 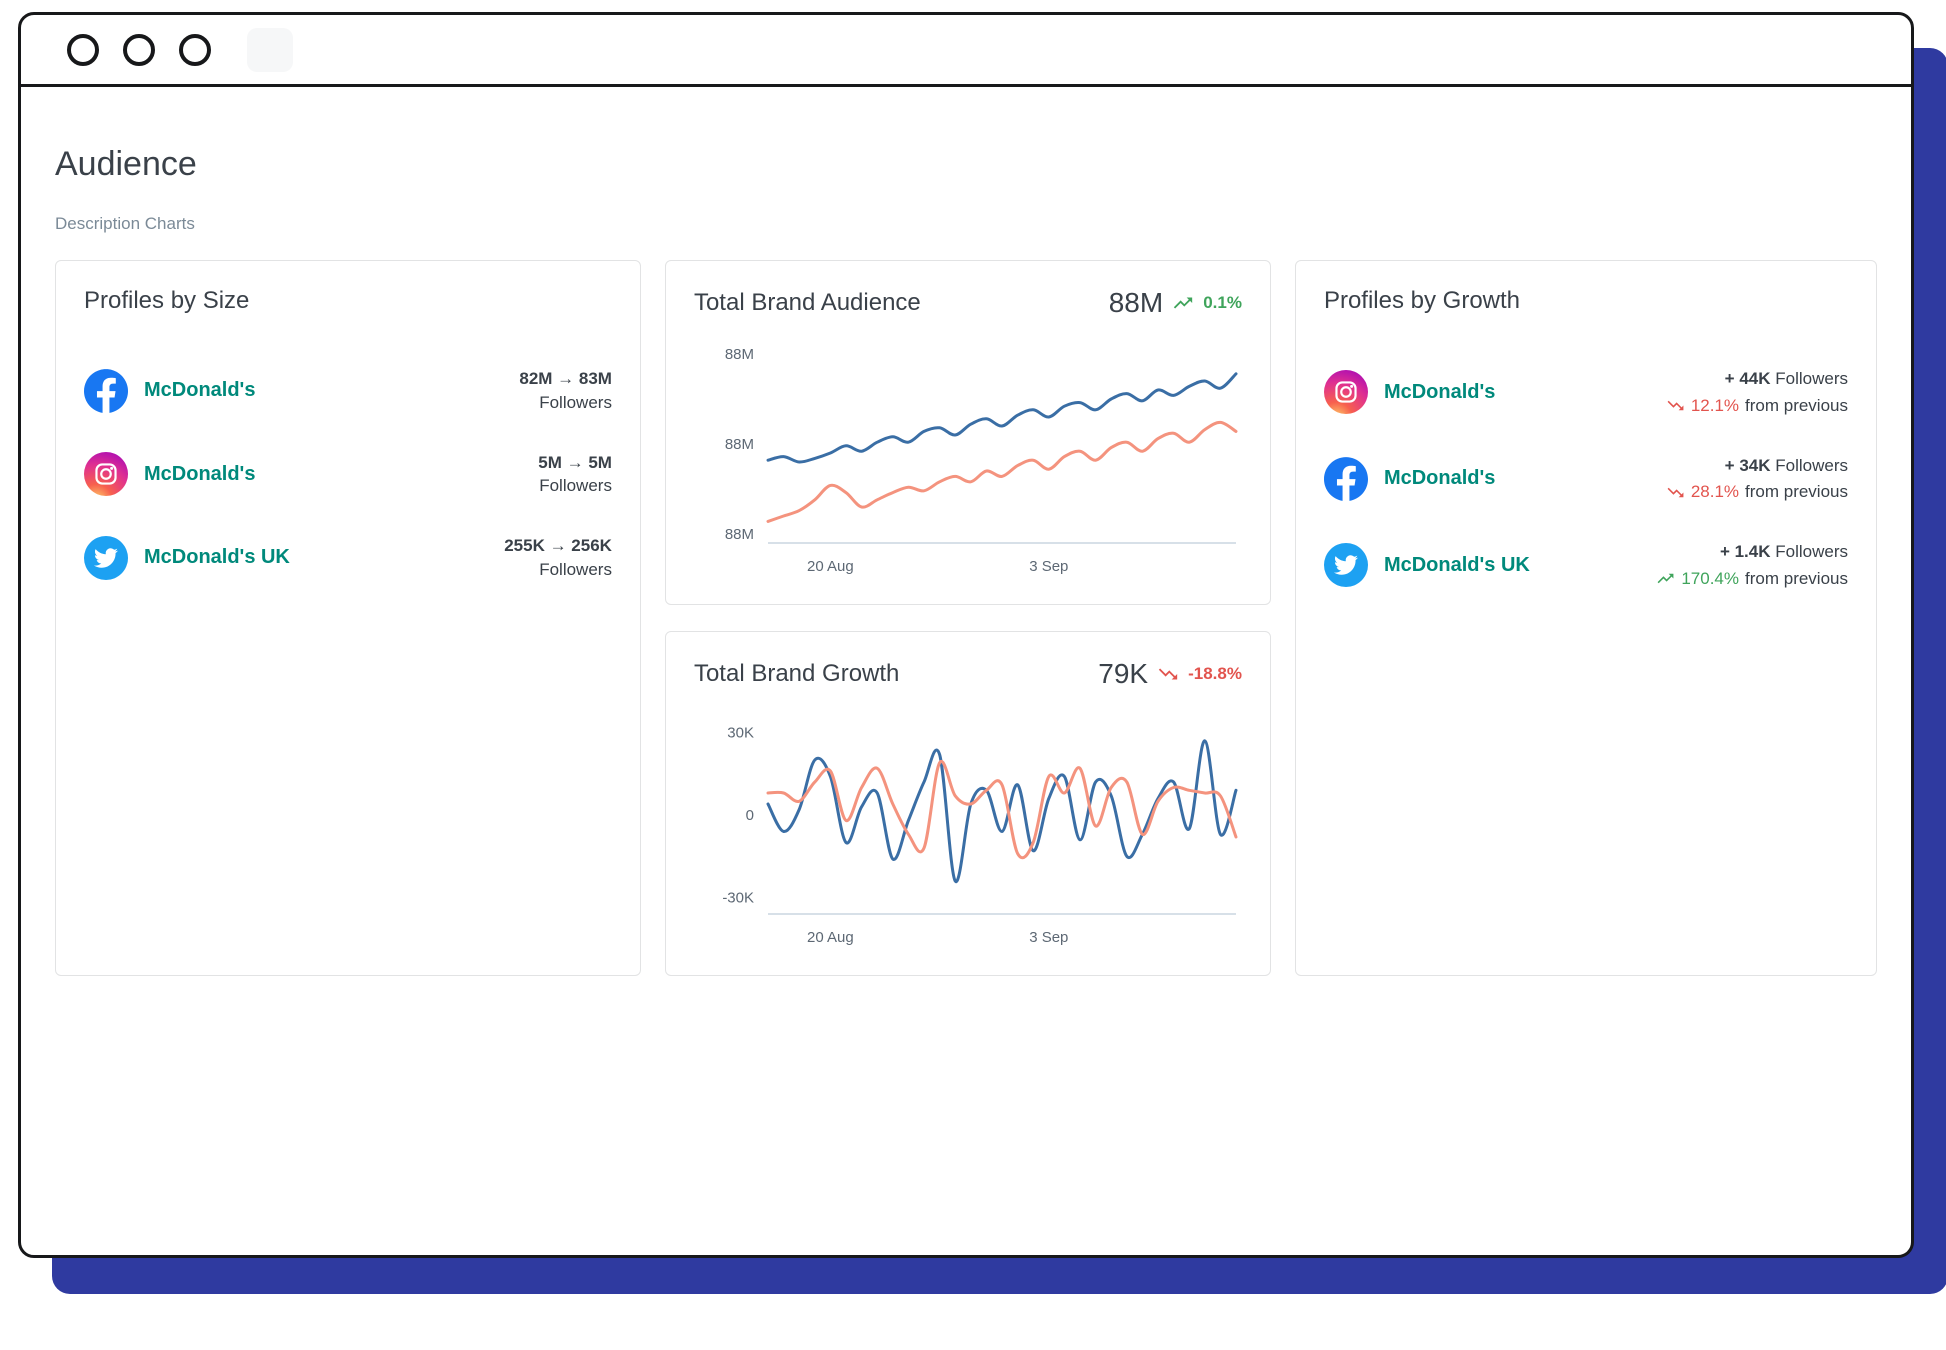 I want to click on follower-change: + 34K Followers, so click(x=1757, y=466).